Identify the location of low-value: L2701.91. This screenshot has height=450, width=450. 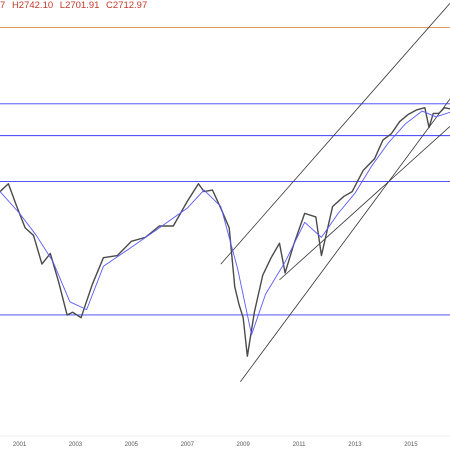
(79, 5).